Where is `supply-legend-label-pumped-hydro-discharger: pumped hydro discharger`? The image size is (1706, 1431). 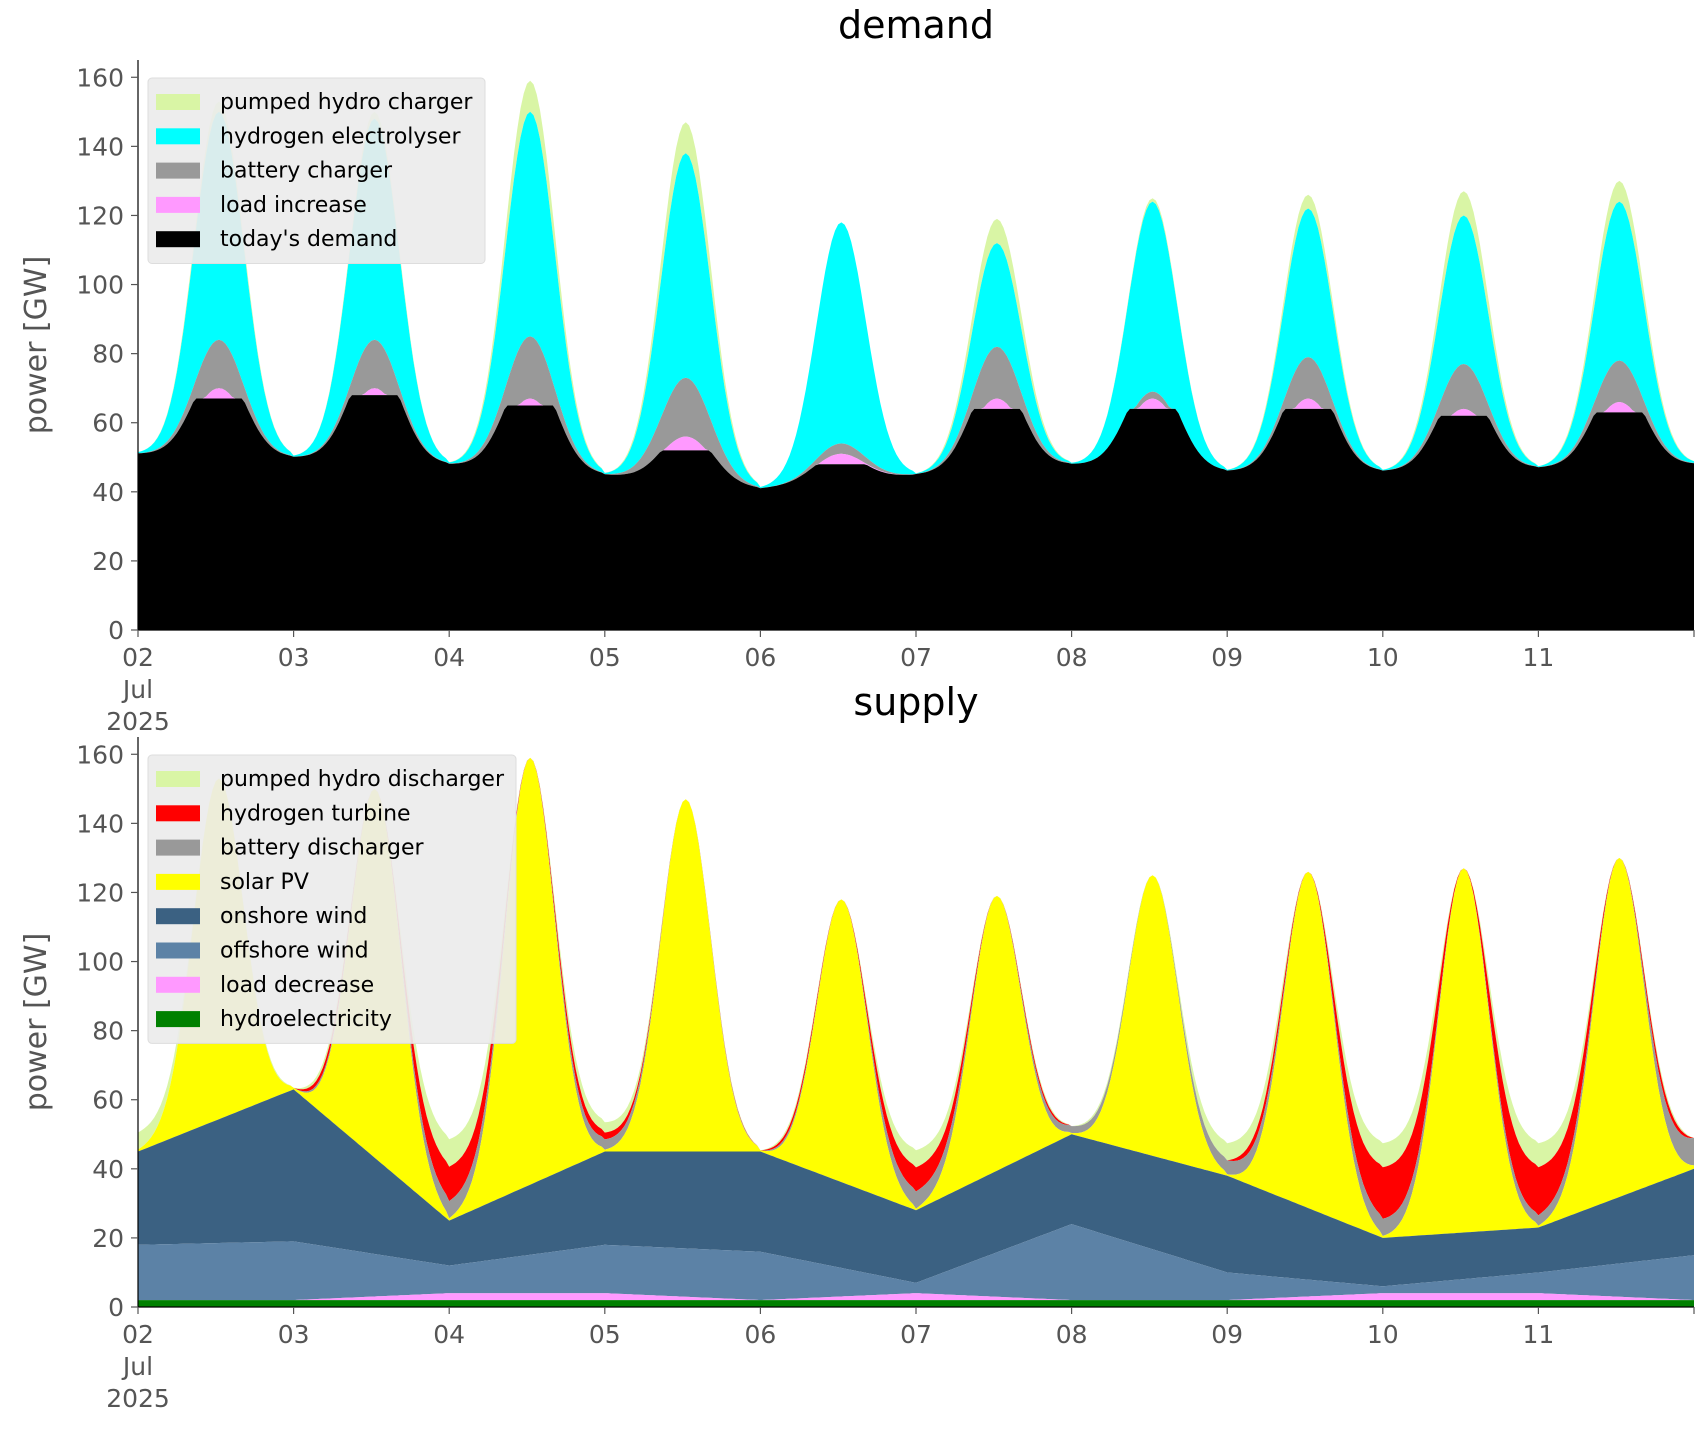
supply-legend-label-pumped-hydro-discharger: pumped hydro discharger is located at coordinates (362, 779).